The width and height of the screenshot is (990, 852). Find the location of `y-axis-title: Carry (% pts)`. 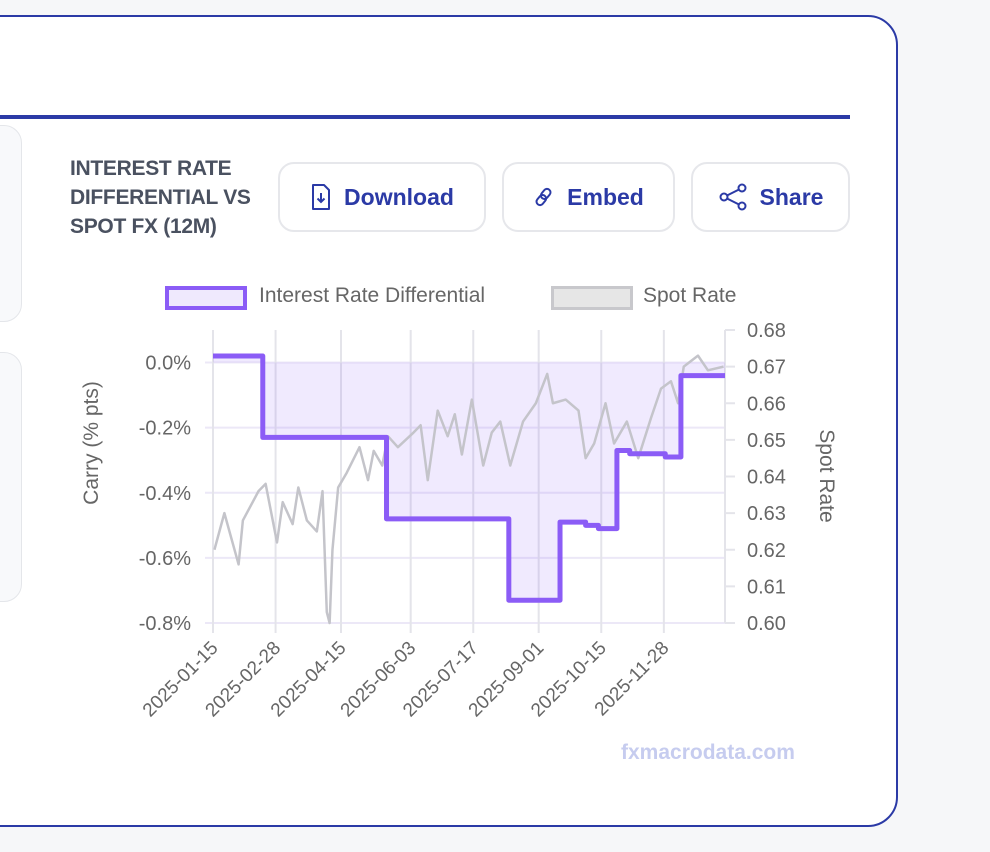

y-axis-title: Carry (% pts) is located at coordinates (91, 443).